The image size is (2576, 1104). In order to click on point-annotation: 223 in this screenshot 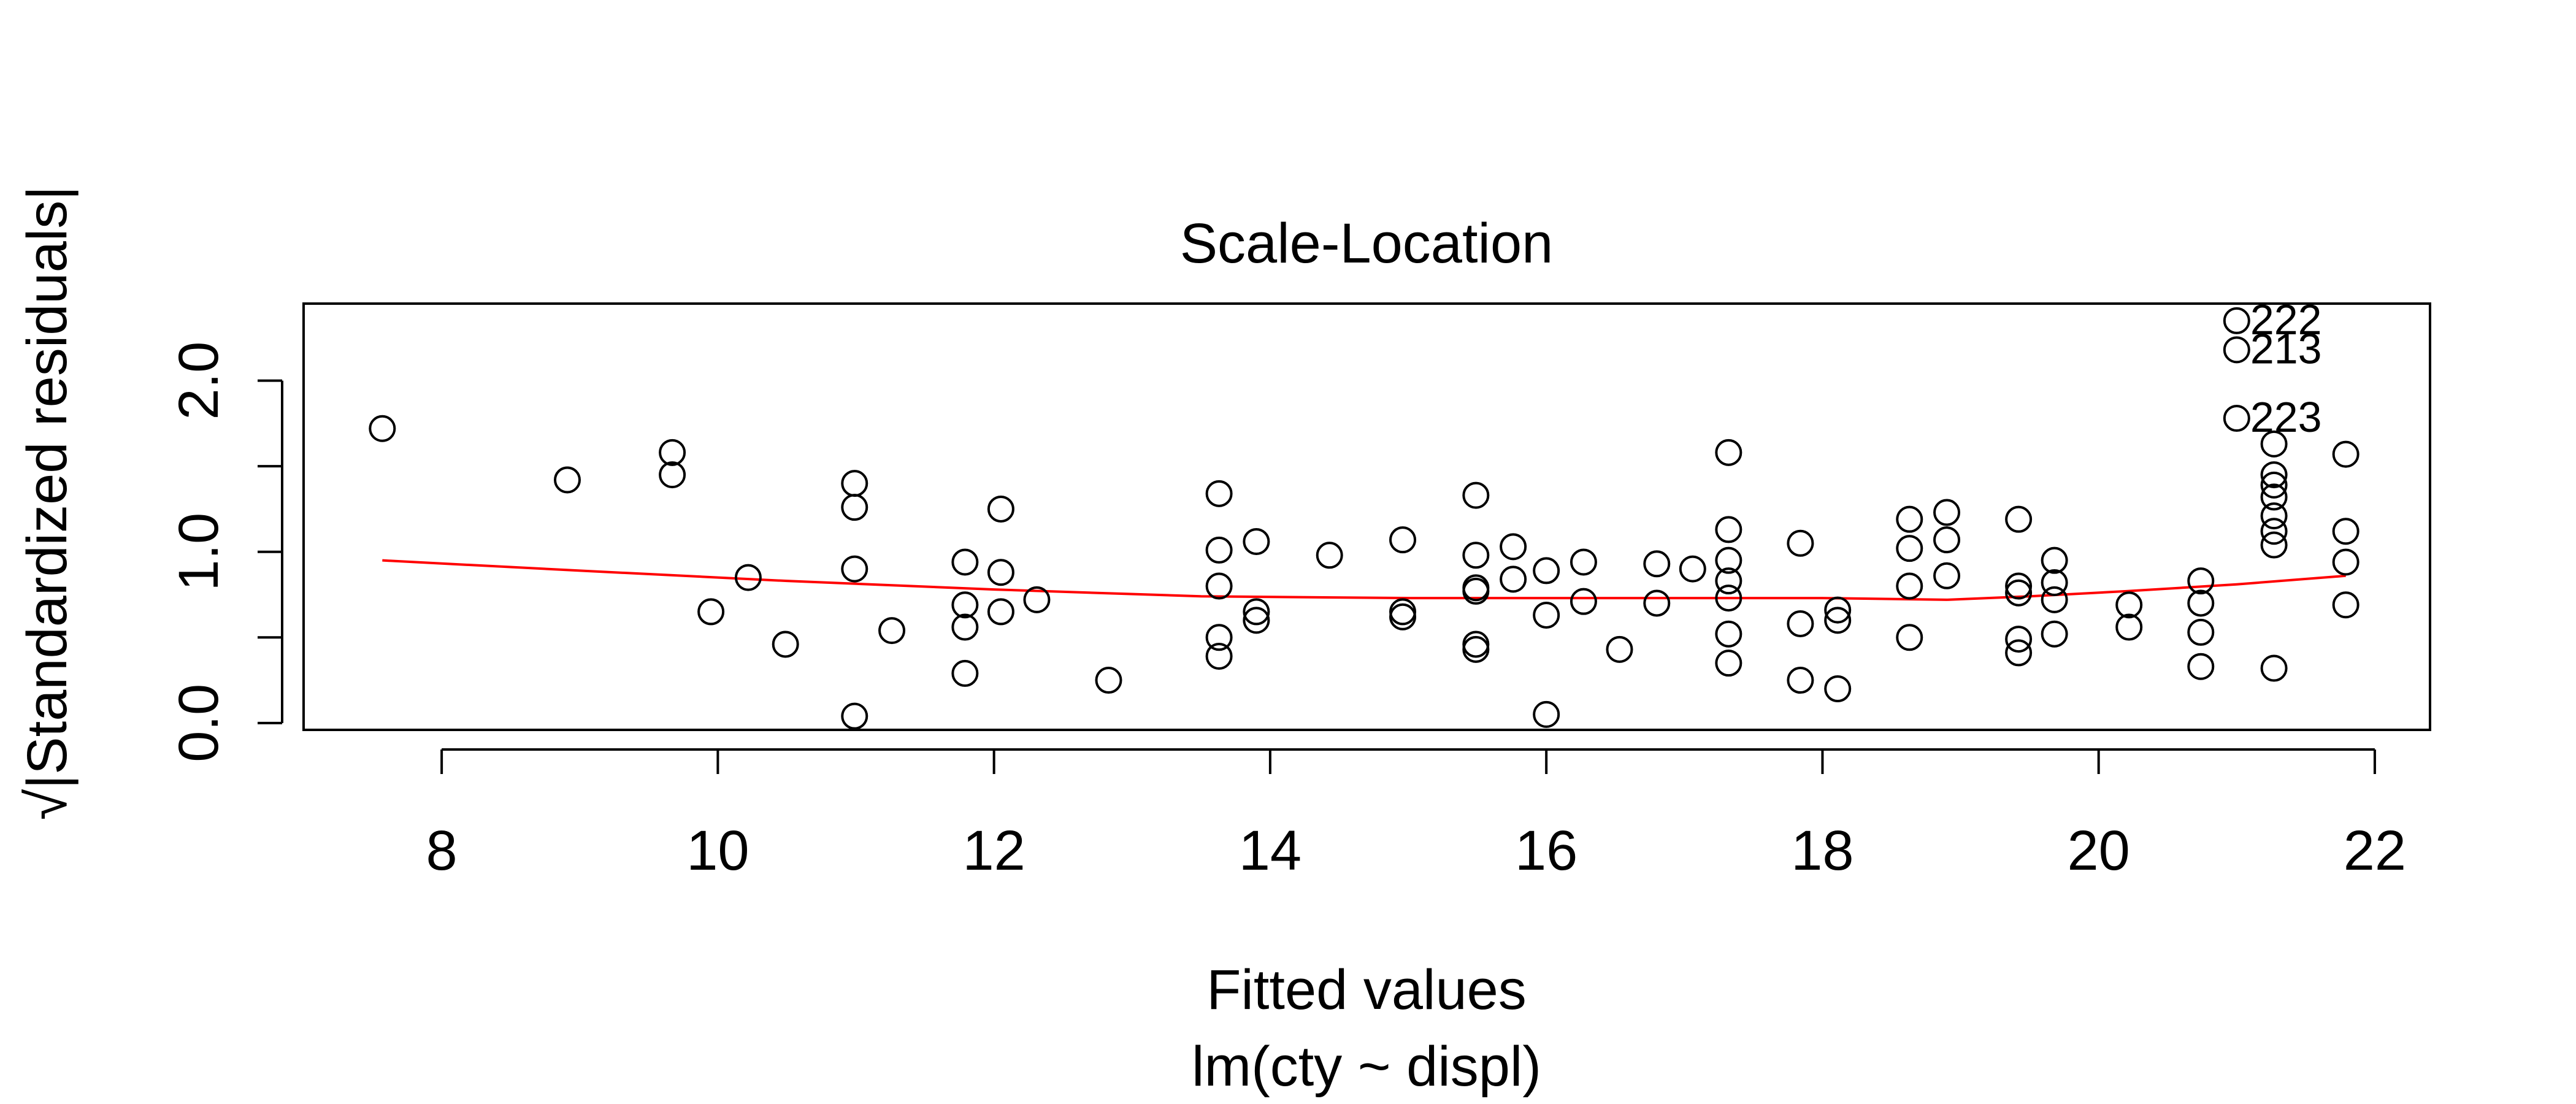, I will do `click(2286, 417)`.